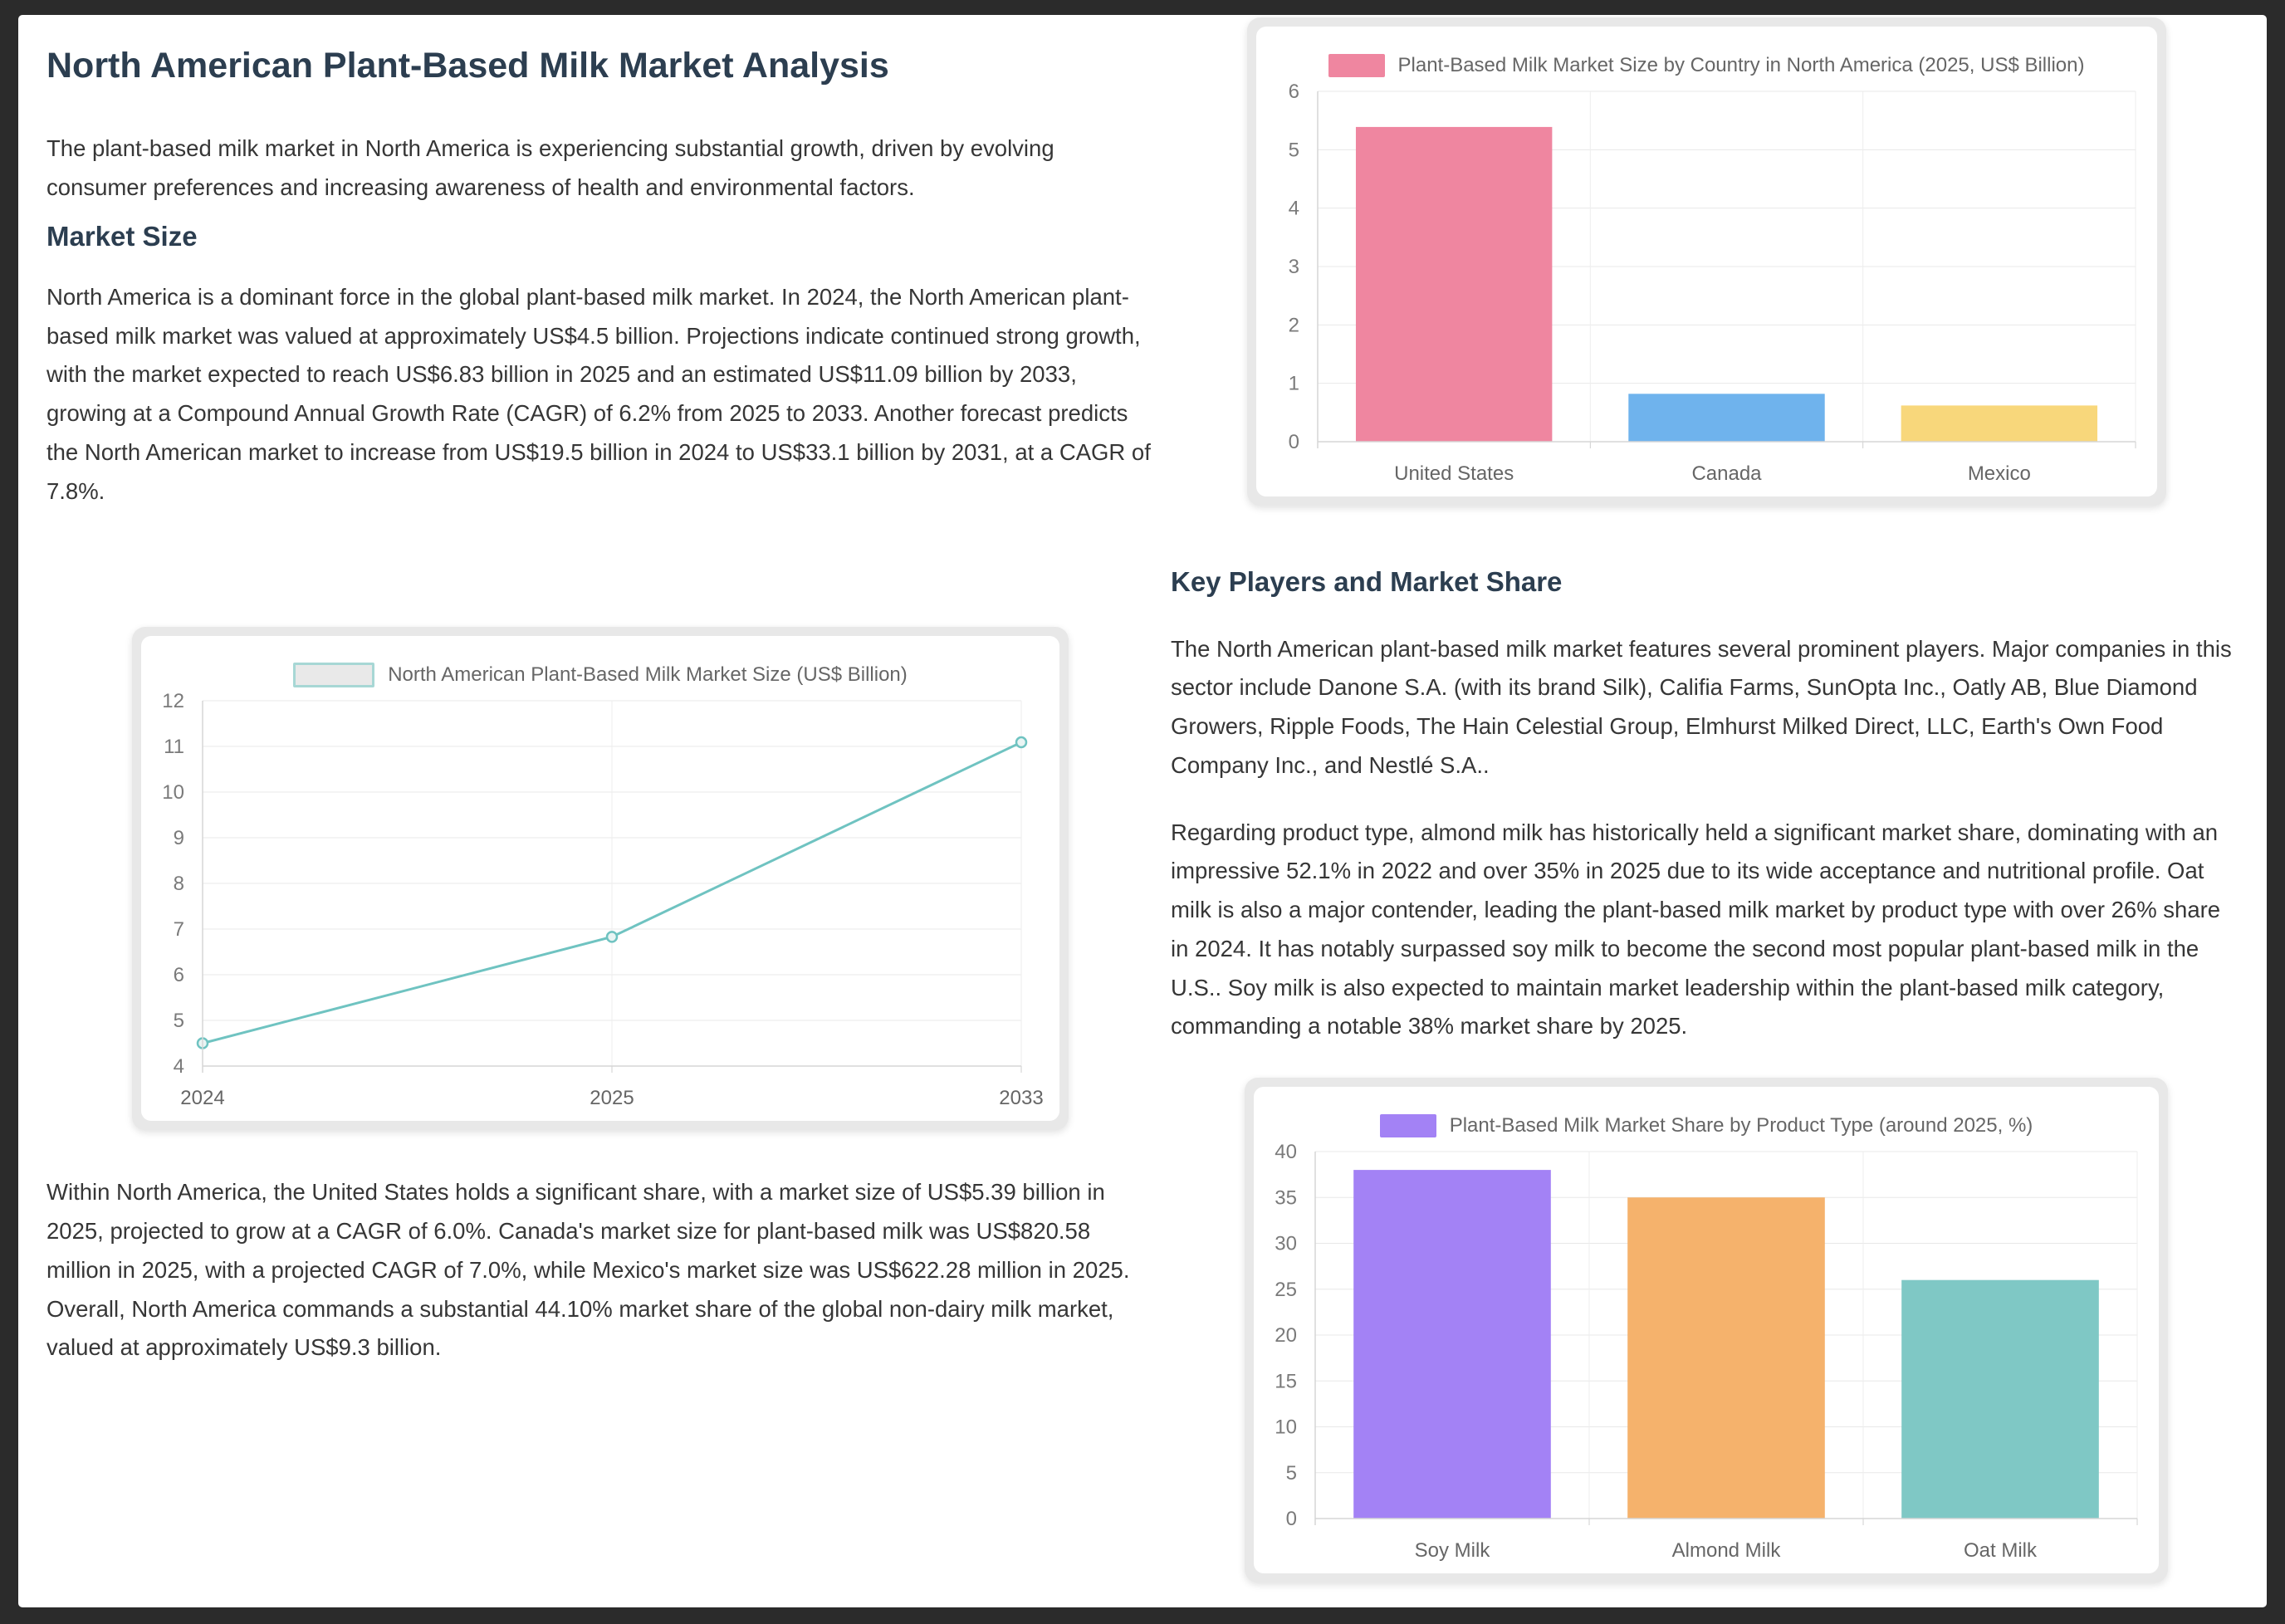 This screenshot has width=2285, height=1624. What do you see at coordinates (1712, 283) in the screenshot?
I see `country-chart-plot: 0 1 2 3 4 5 6 United States Canada Mexico` at bounding box center [1712, 283].